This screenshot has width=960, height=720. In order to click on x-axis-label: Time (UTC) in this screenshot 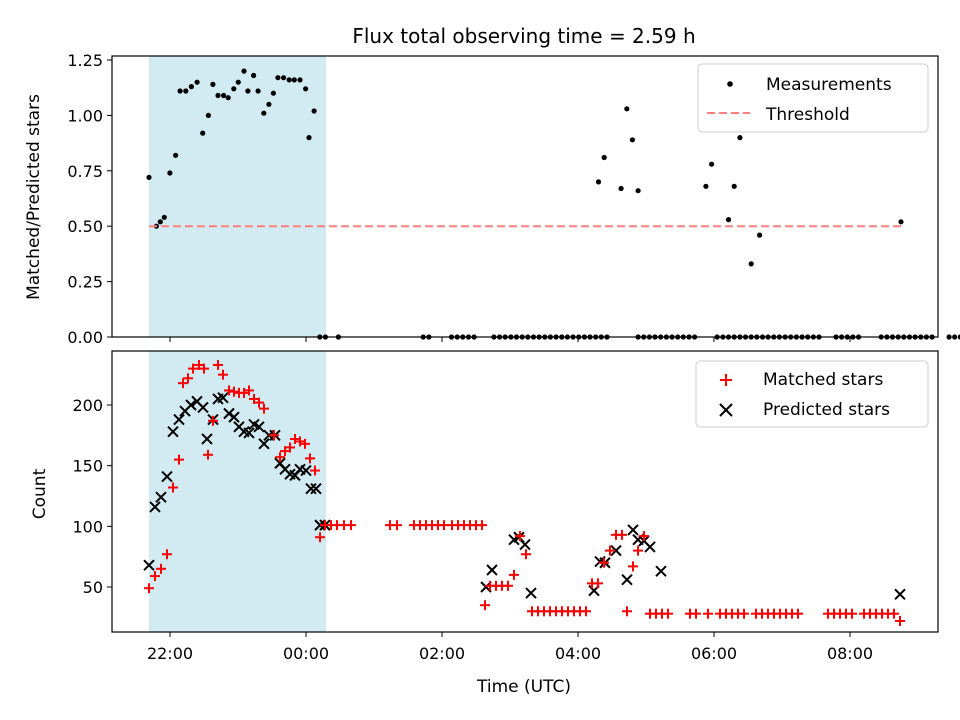, I will do `click(523, 687)`.